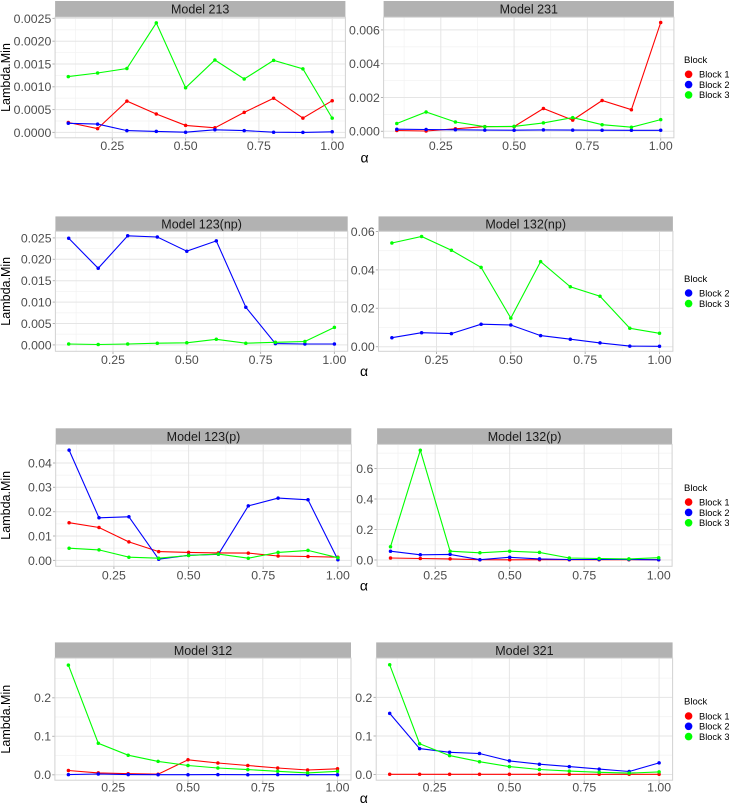 The width and height of the screenshot is (729, 809). Describe the element at coordinates (529, 10) in the screenshot. I see `svg-text: Model 231` at that location.